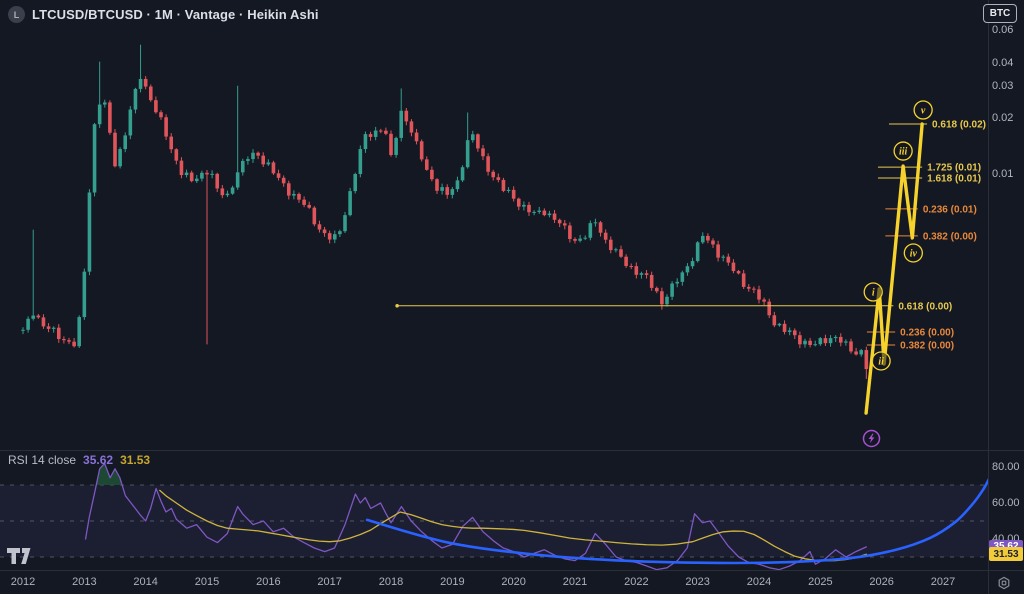 This screenshot has width=1024, height=594. What do you see at coordinates (135, 460) in the screenshot?
I see `rsi-ma-value: 31.53` at bounding box center [135, 460].